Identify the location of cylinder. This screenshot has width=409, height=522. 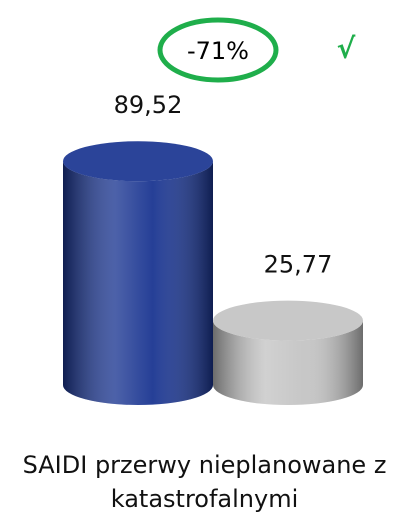
(288, 352).